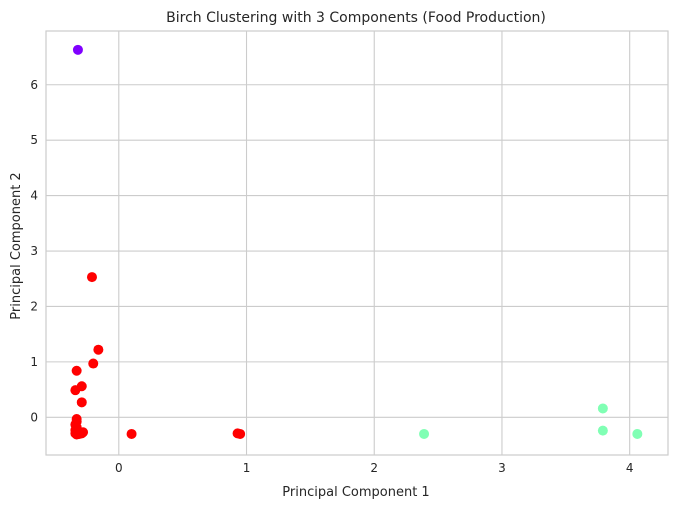 This screenshot has width=677, height=507. What do you see at coordinates (34, 140) in the screenshot?
I see `y-tick-label: 5` at bounding box center [34, 140].